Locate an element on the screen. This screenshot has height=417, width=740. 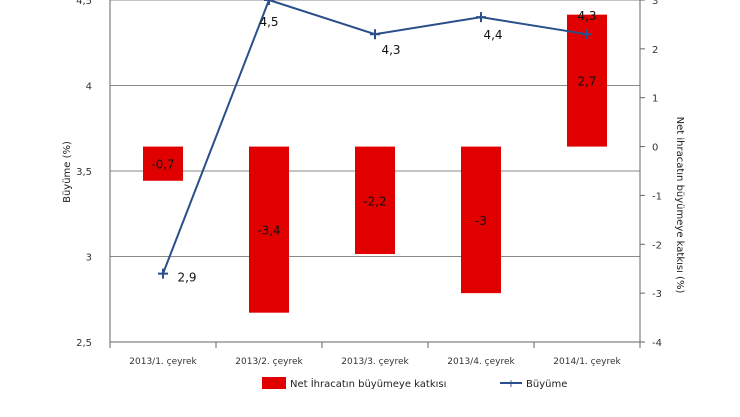
legend-line-marker: + is located at coordinates (510, 383).